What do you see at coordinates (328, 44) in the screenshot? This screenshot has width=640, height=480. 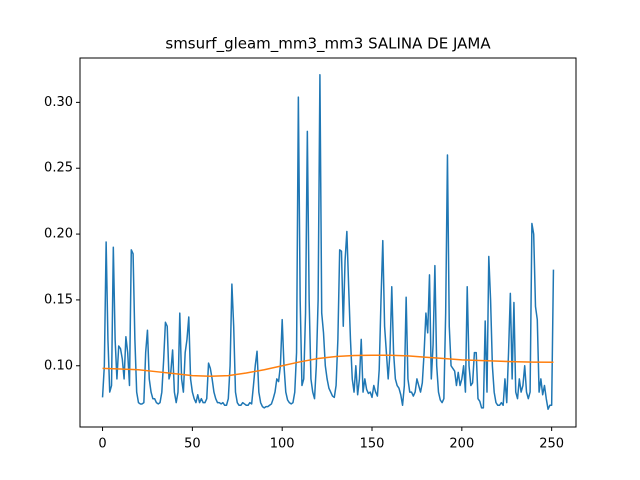 I see `chart-title: smsurf_gleam_mm3_mm3 SALINA DE JAMA` at bounding box center [328, 44].